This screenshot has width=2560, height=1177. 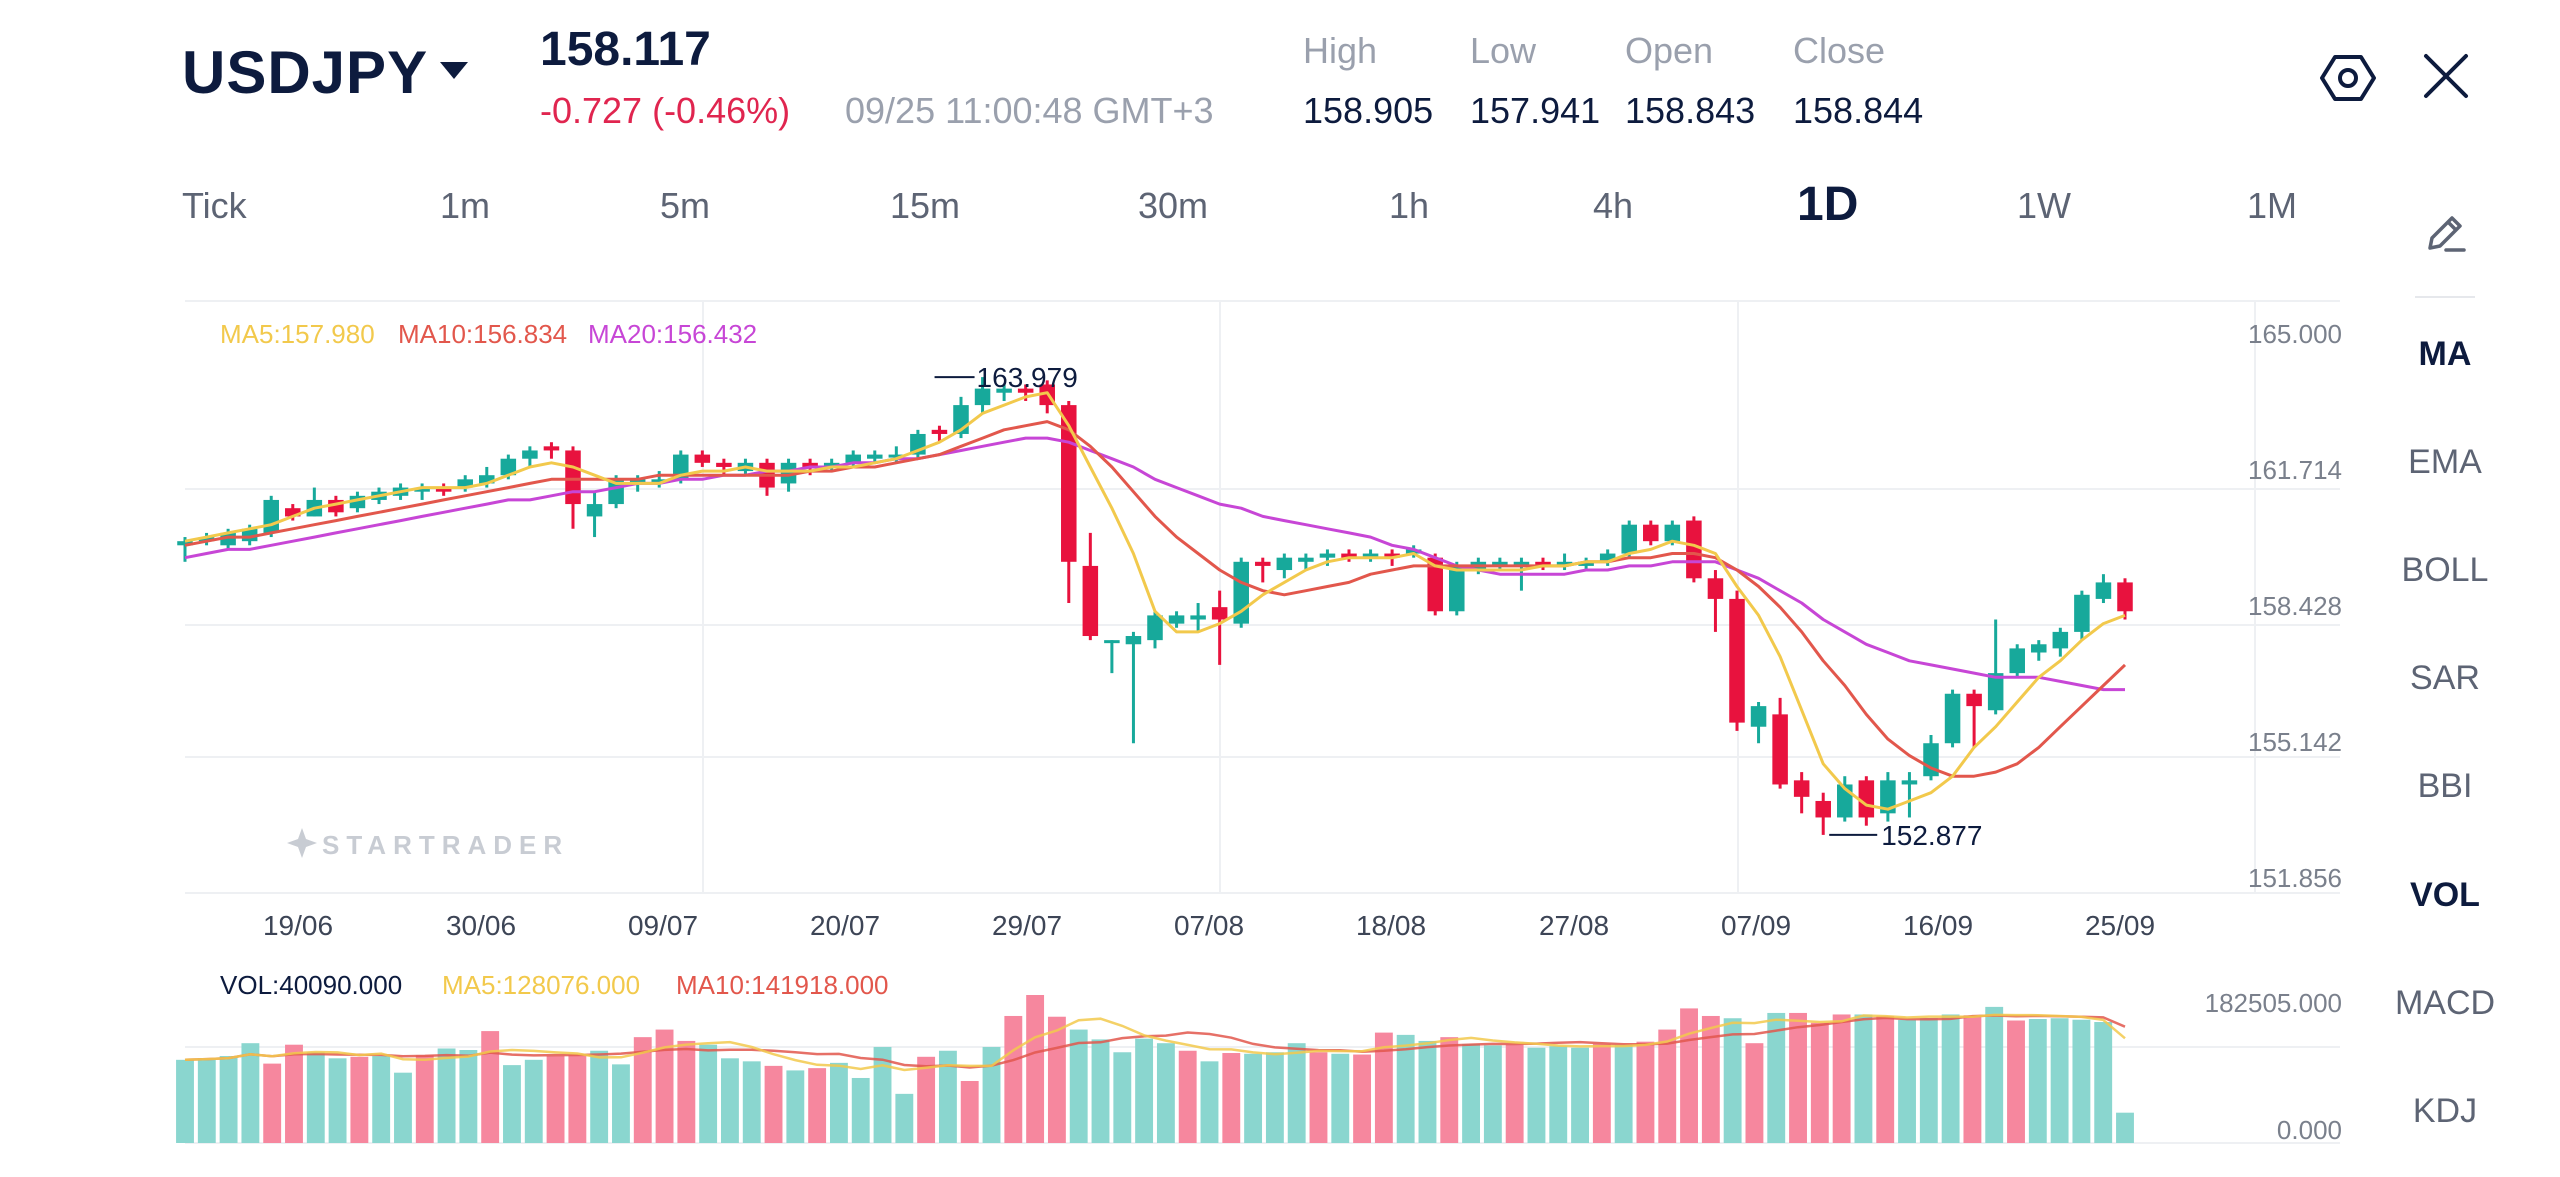 I want to click on x-axis-date: 07/08, so click(x=1209, y=925).